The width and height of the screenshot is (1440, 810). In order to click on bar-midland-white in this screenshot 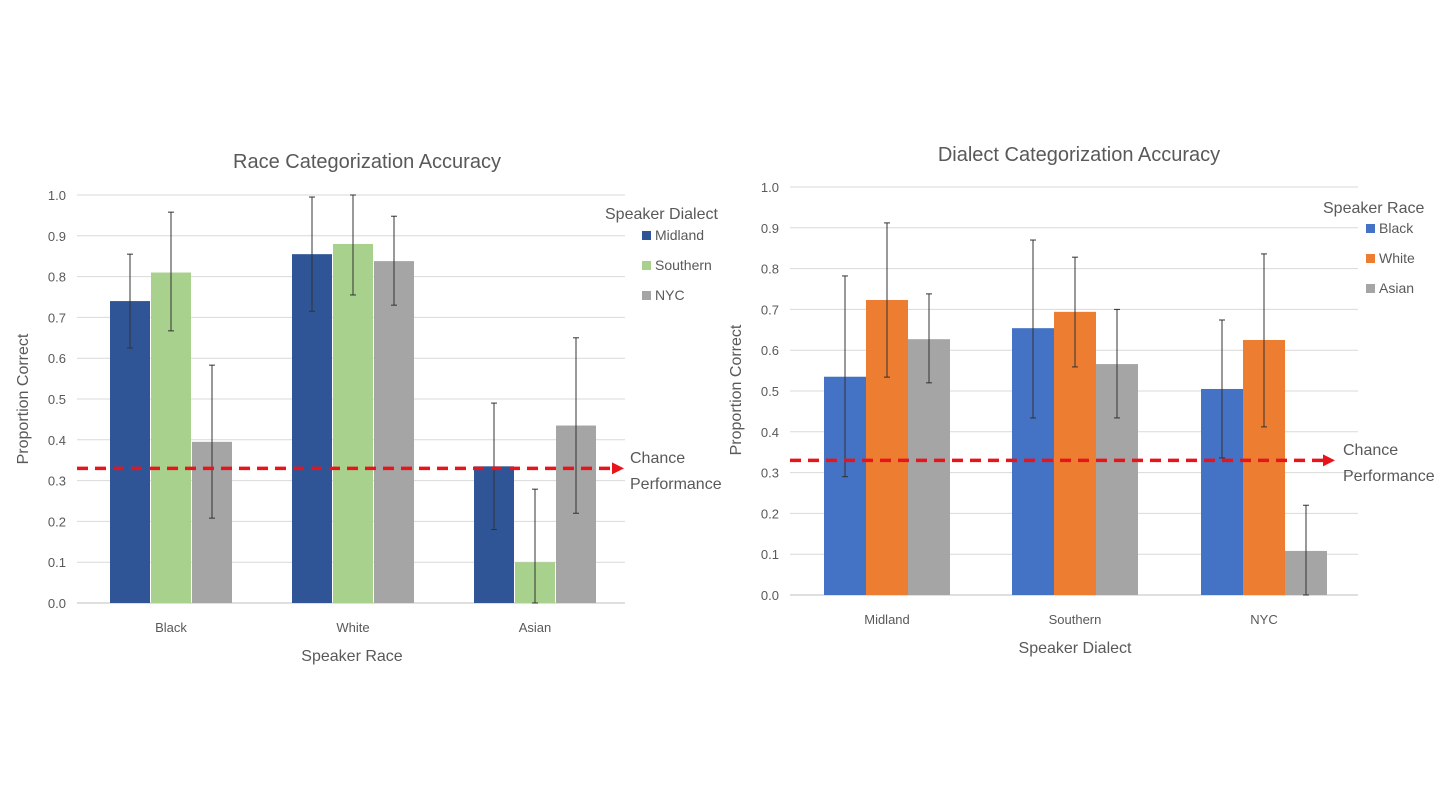, I will do `click(312, 428)`.